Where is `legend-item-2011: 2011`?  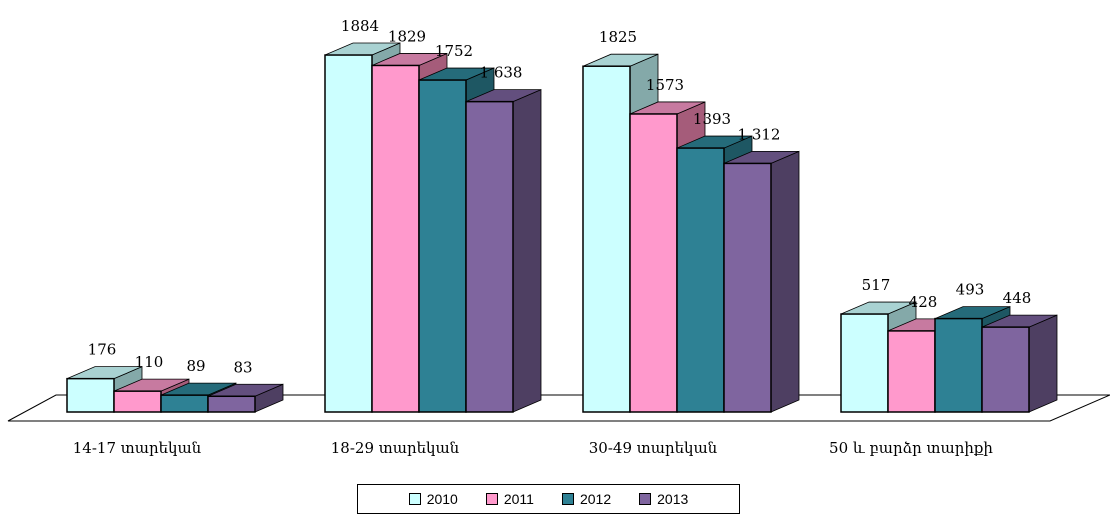 legend-item-2011: 2011 is located at coordinates (509, 499).